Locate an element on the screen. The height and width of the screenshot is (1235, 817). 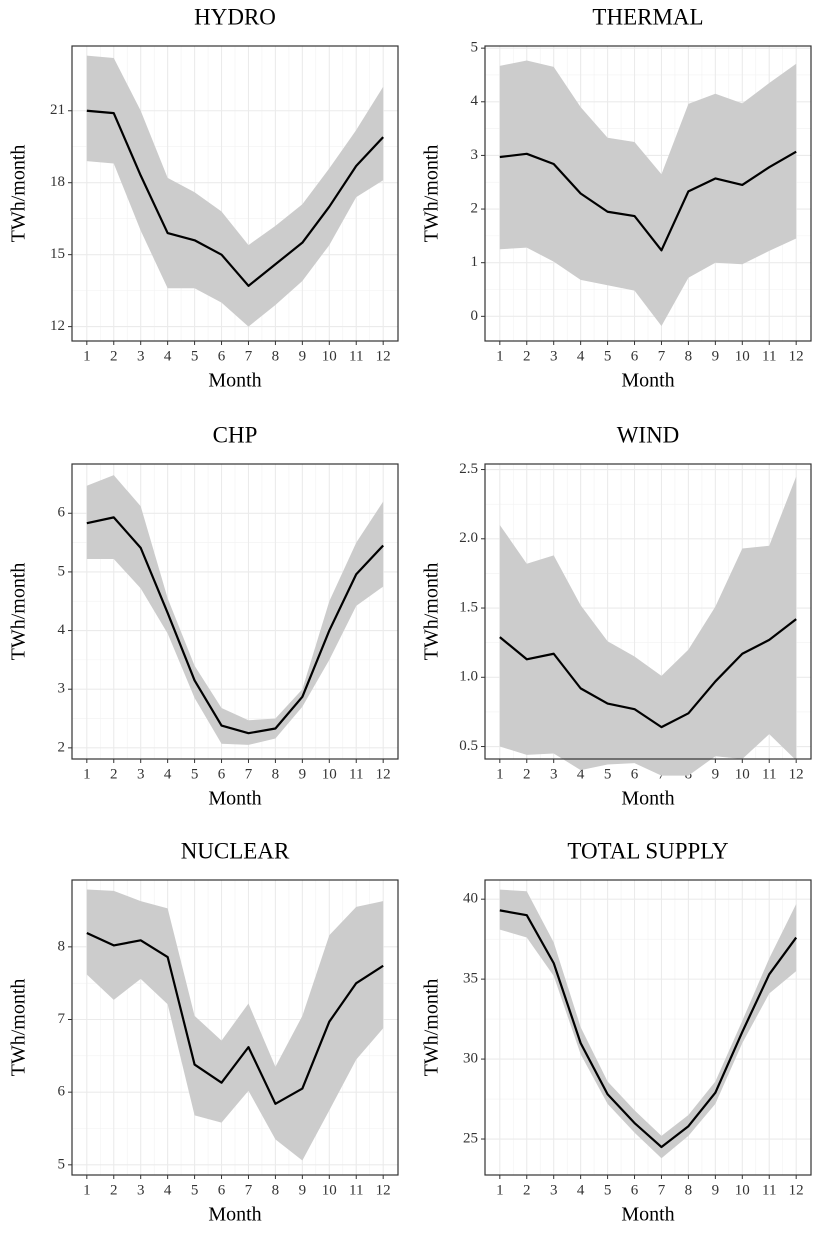
y-tick-label: 0.5 is located at coordinates (468, 746).